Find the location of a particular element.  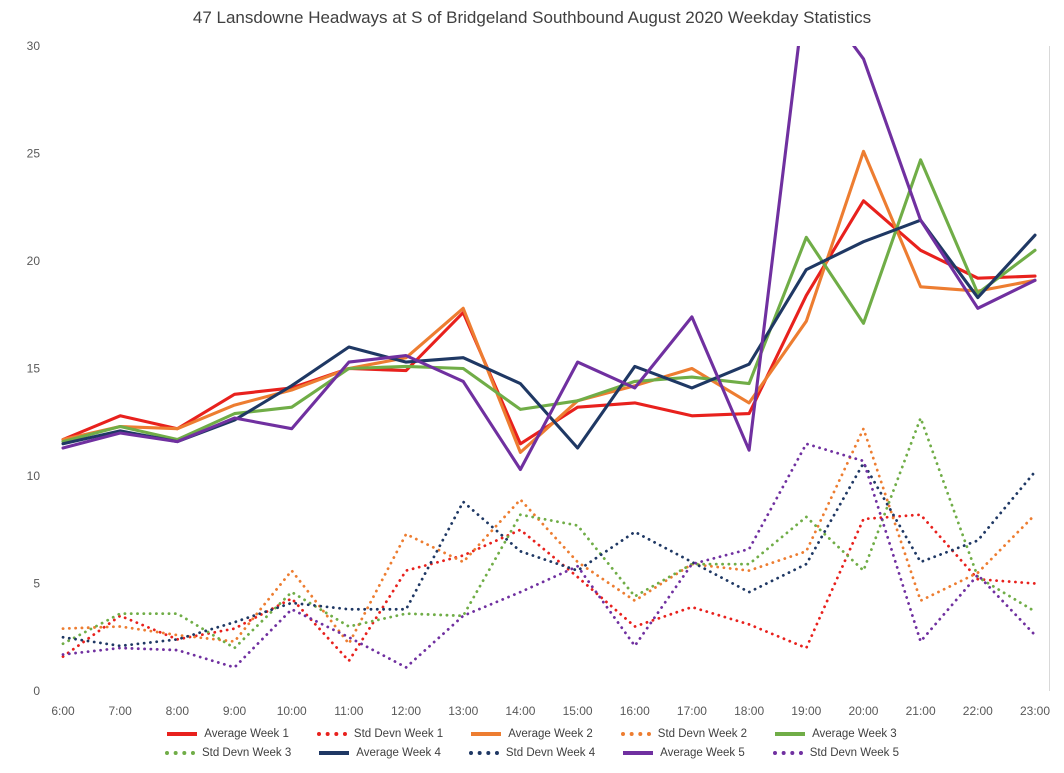

y-tick-label: 25 is located at coordinates (34, 154).